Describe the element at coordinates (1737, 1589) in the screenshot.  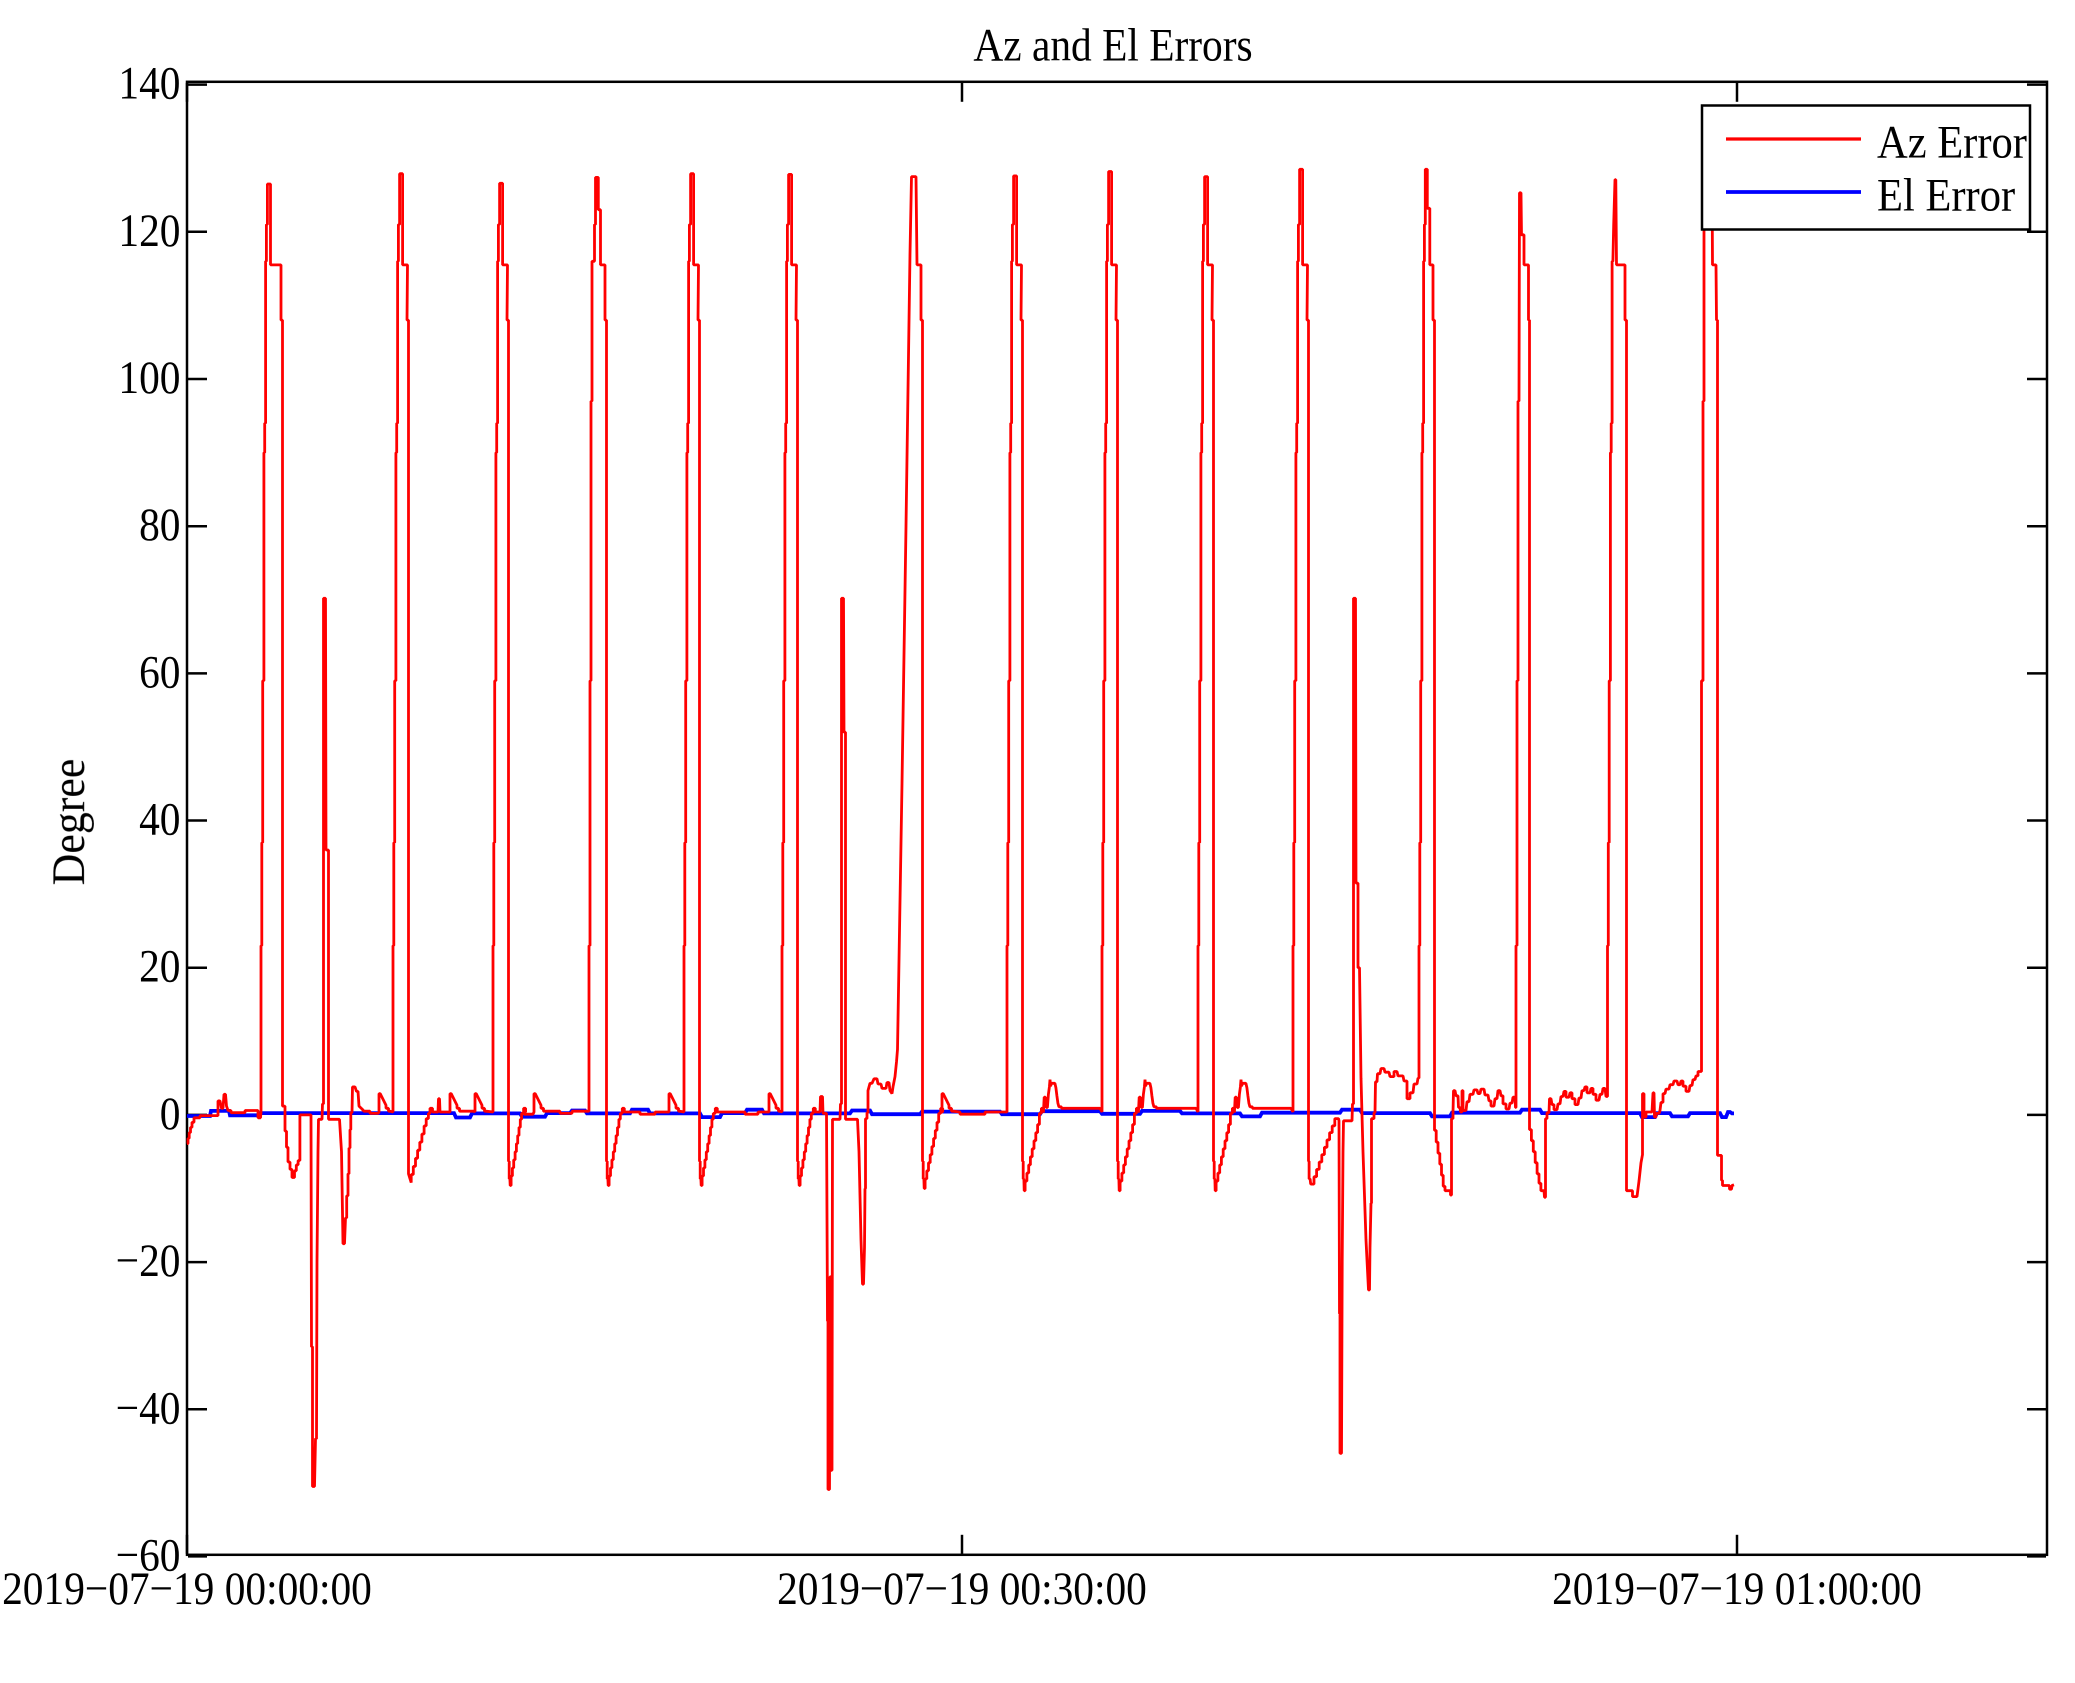
I see `svg-text: 2019−07−19 01:00:00` at that location.